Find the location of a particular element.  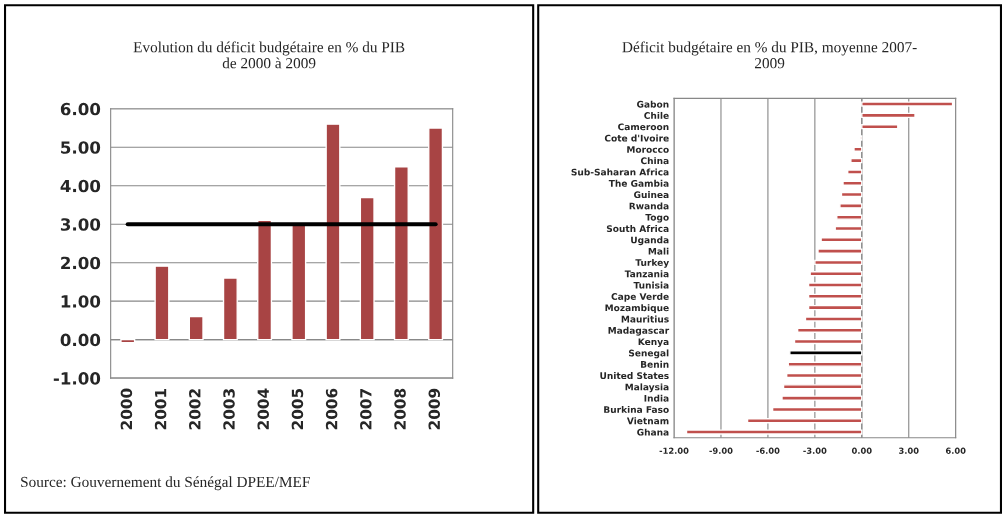

x-tick-label: -9.00 is located at coordinates (721, 450).